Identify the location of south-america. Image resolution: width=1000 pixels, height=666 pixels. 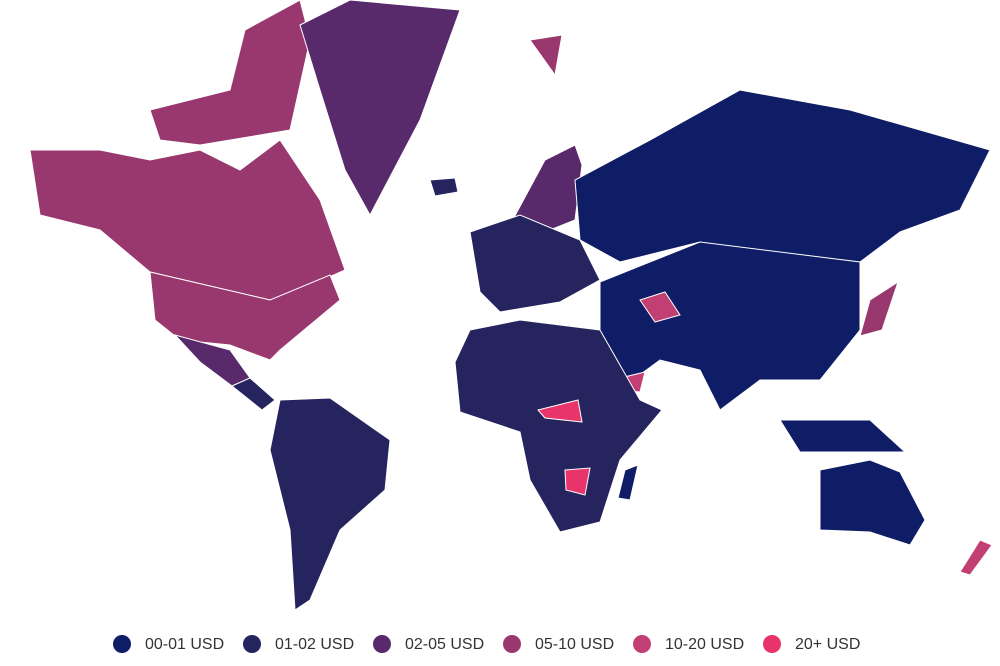
(330, 504).